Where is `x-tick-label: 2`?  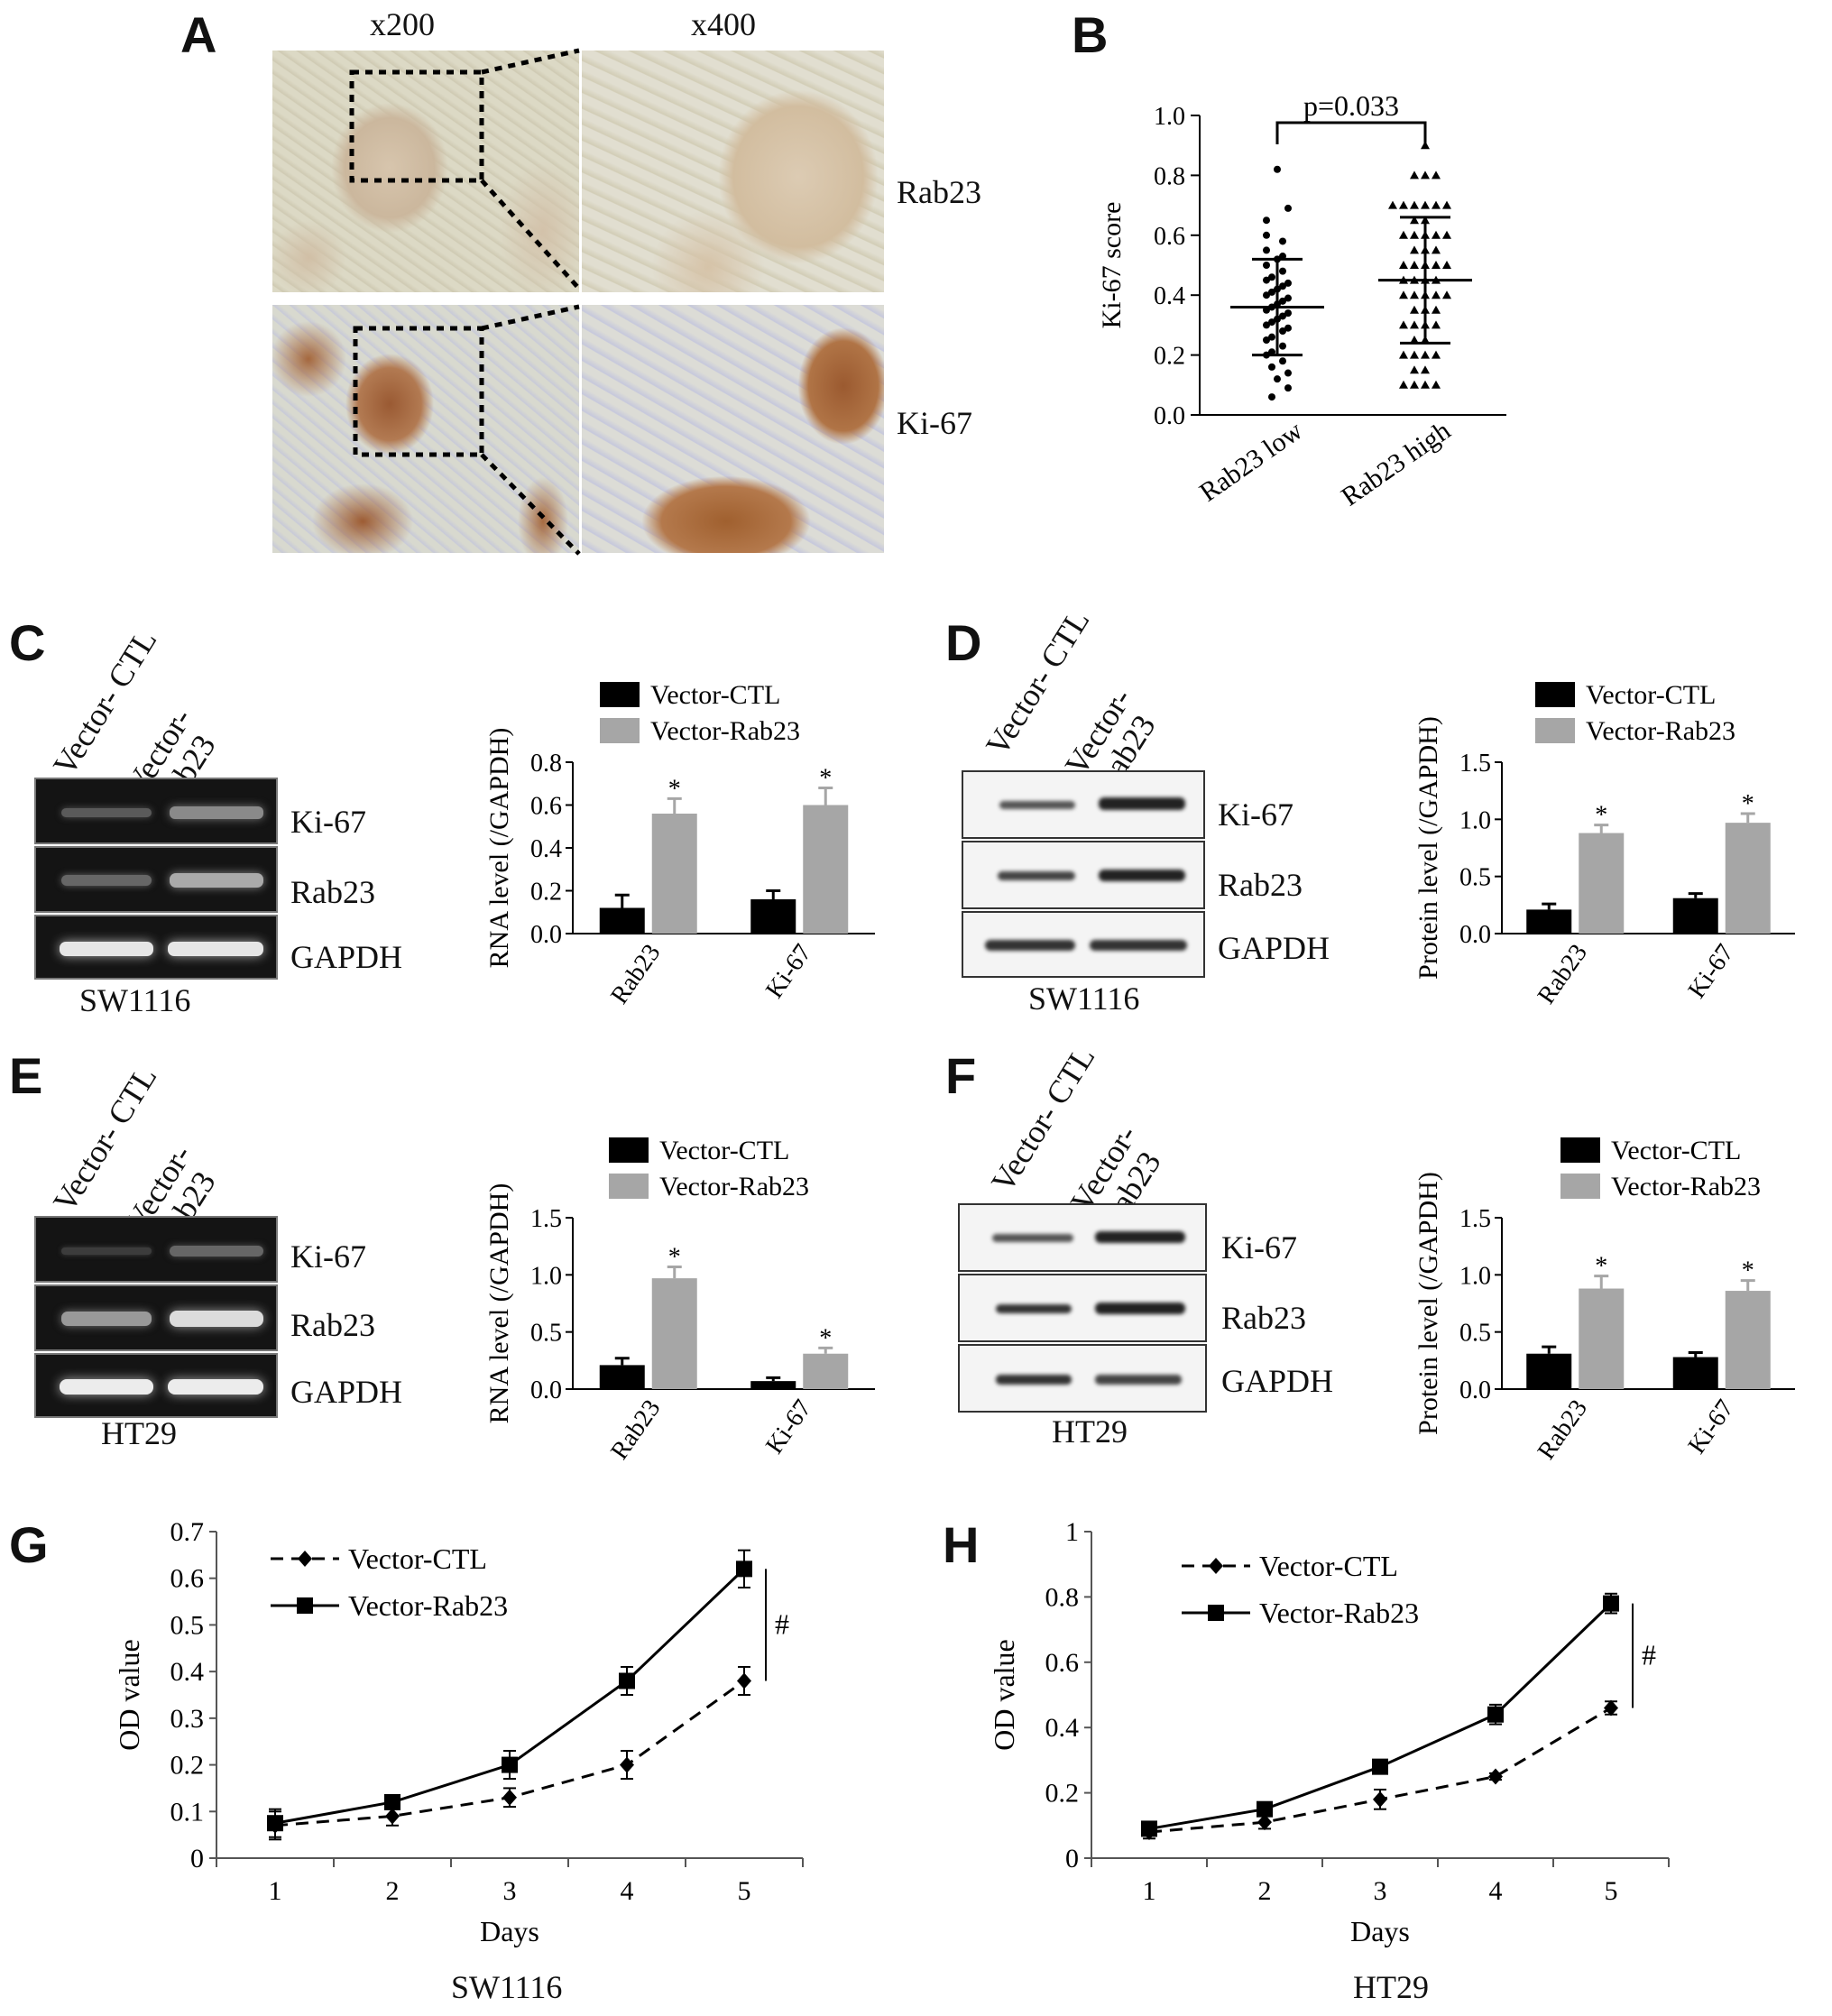
x-tick-label: 2 is located at coordinates (393, 1891).